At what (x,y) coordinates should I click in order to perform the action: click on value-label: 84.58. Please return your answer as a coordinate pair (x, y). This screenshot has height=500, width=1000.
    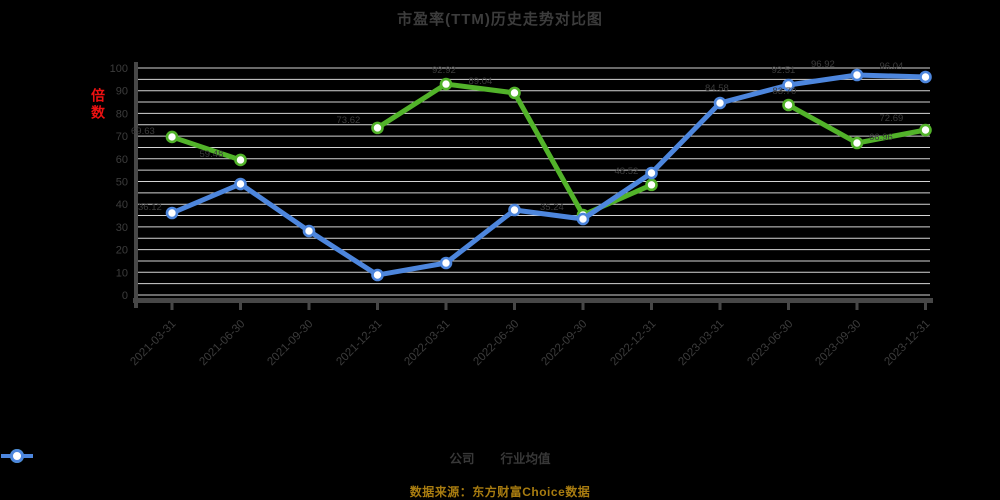
    Looking at the image, I should click on (717, 88).